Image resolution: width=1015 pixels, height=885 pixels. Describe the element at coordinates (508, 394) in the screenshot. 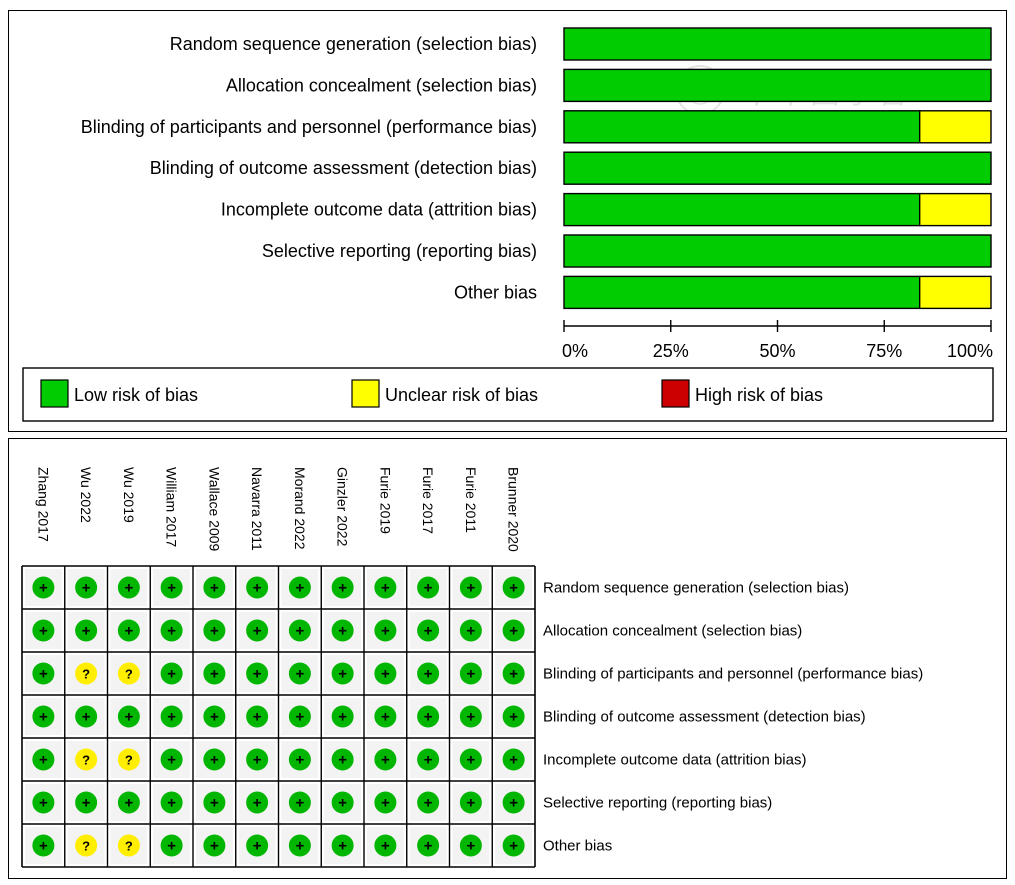

I see `legend-box` at that location.